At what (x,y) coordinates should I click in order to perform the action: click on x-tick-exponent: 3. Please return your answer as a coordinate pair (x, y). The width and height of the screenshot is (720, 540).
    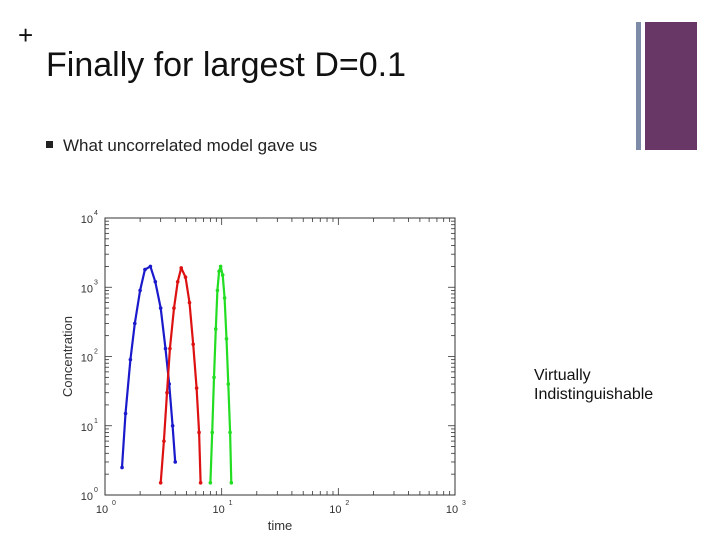
    Looking at the image, I should click on (464, 503).